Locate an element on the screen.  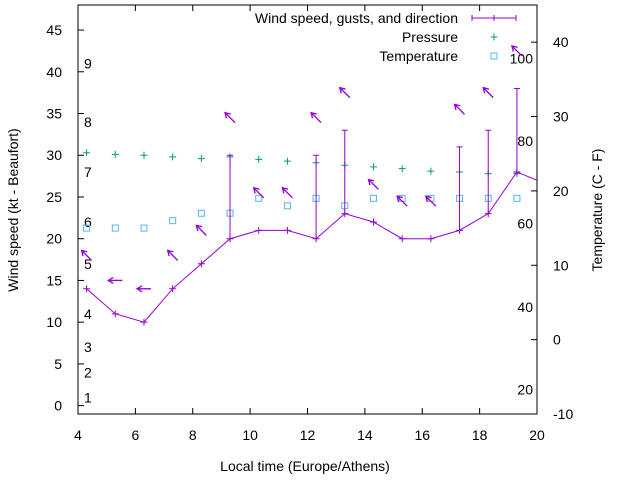
beaufort-label: 8 is located at coordinates (88, 122).